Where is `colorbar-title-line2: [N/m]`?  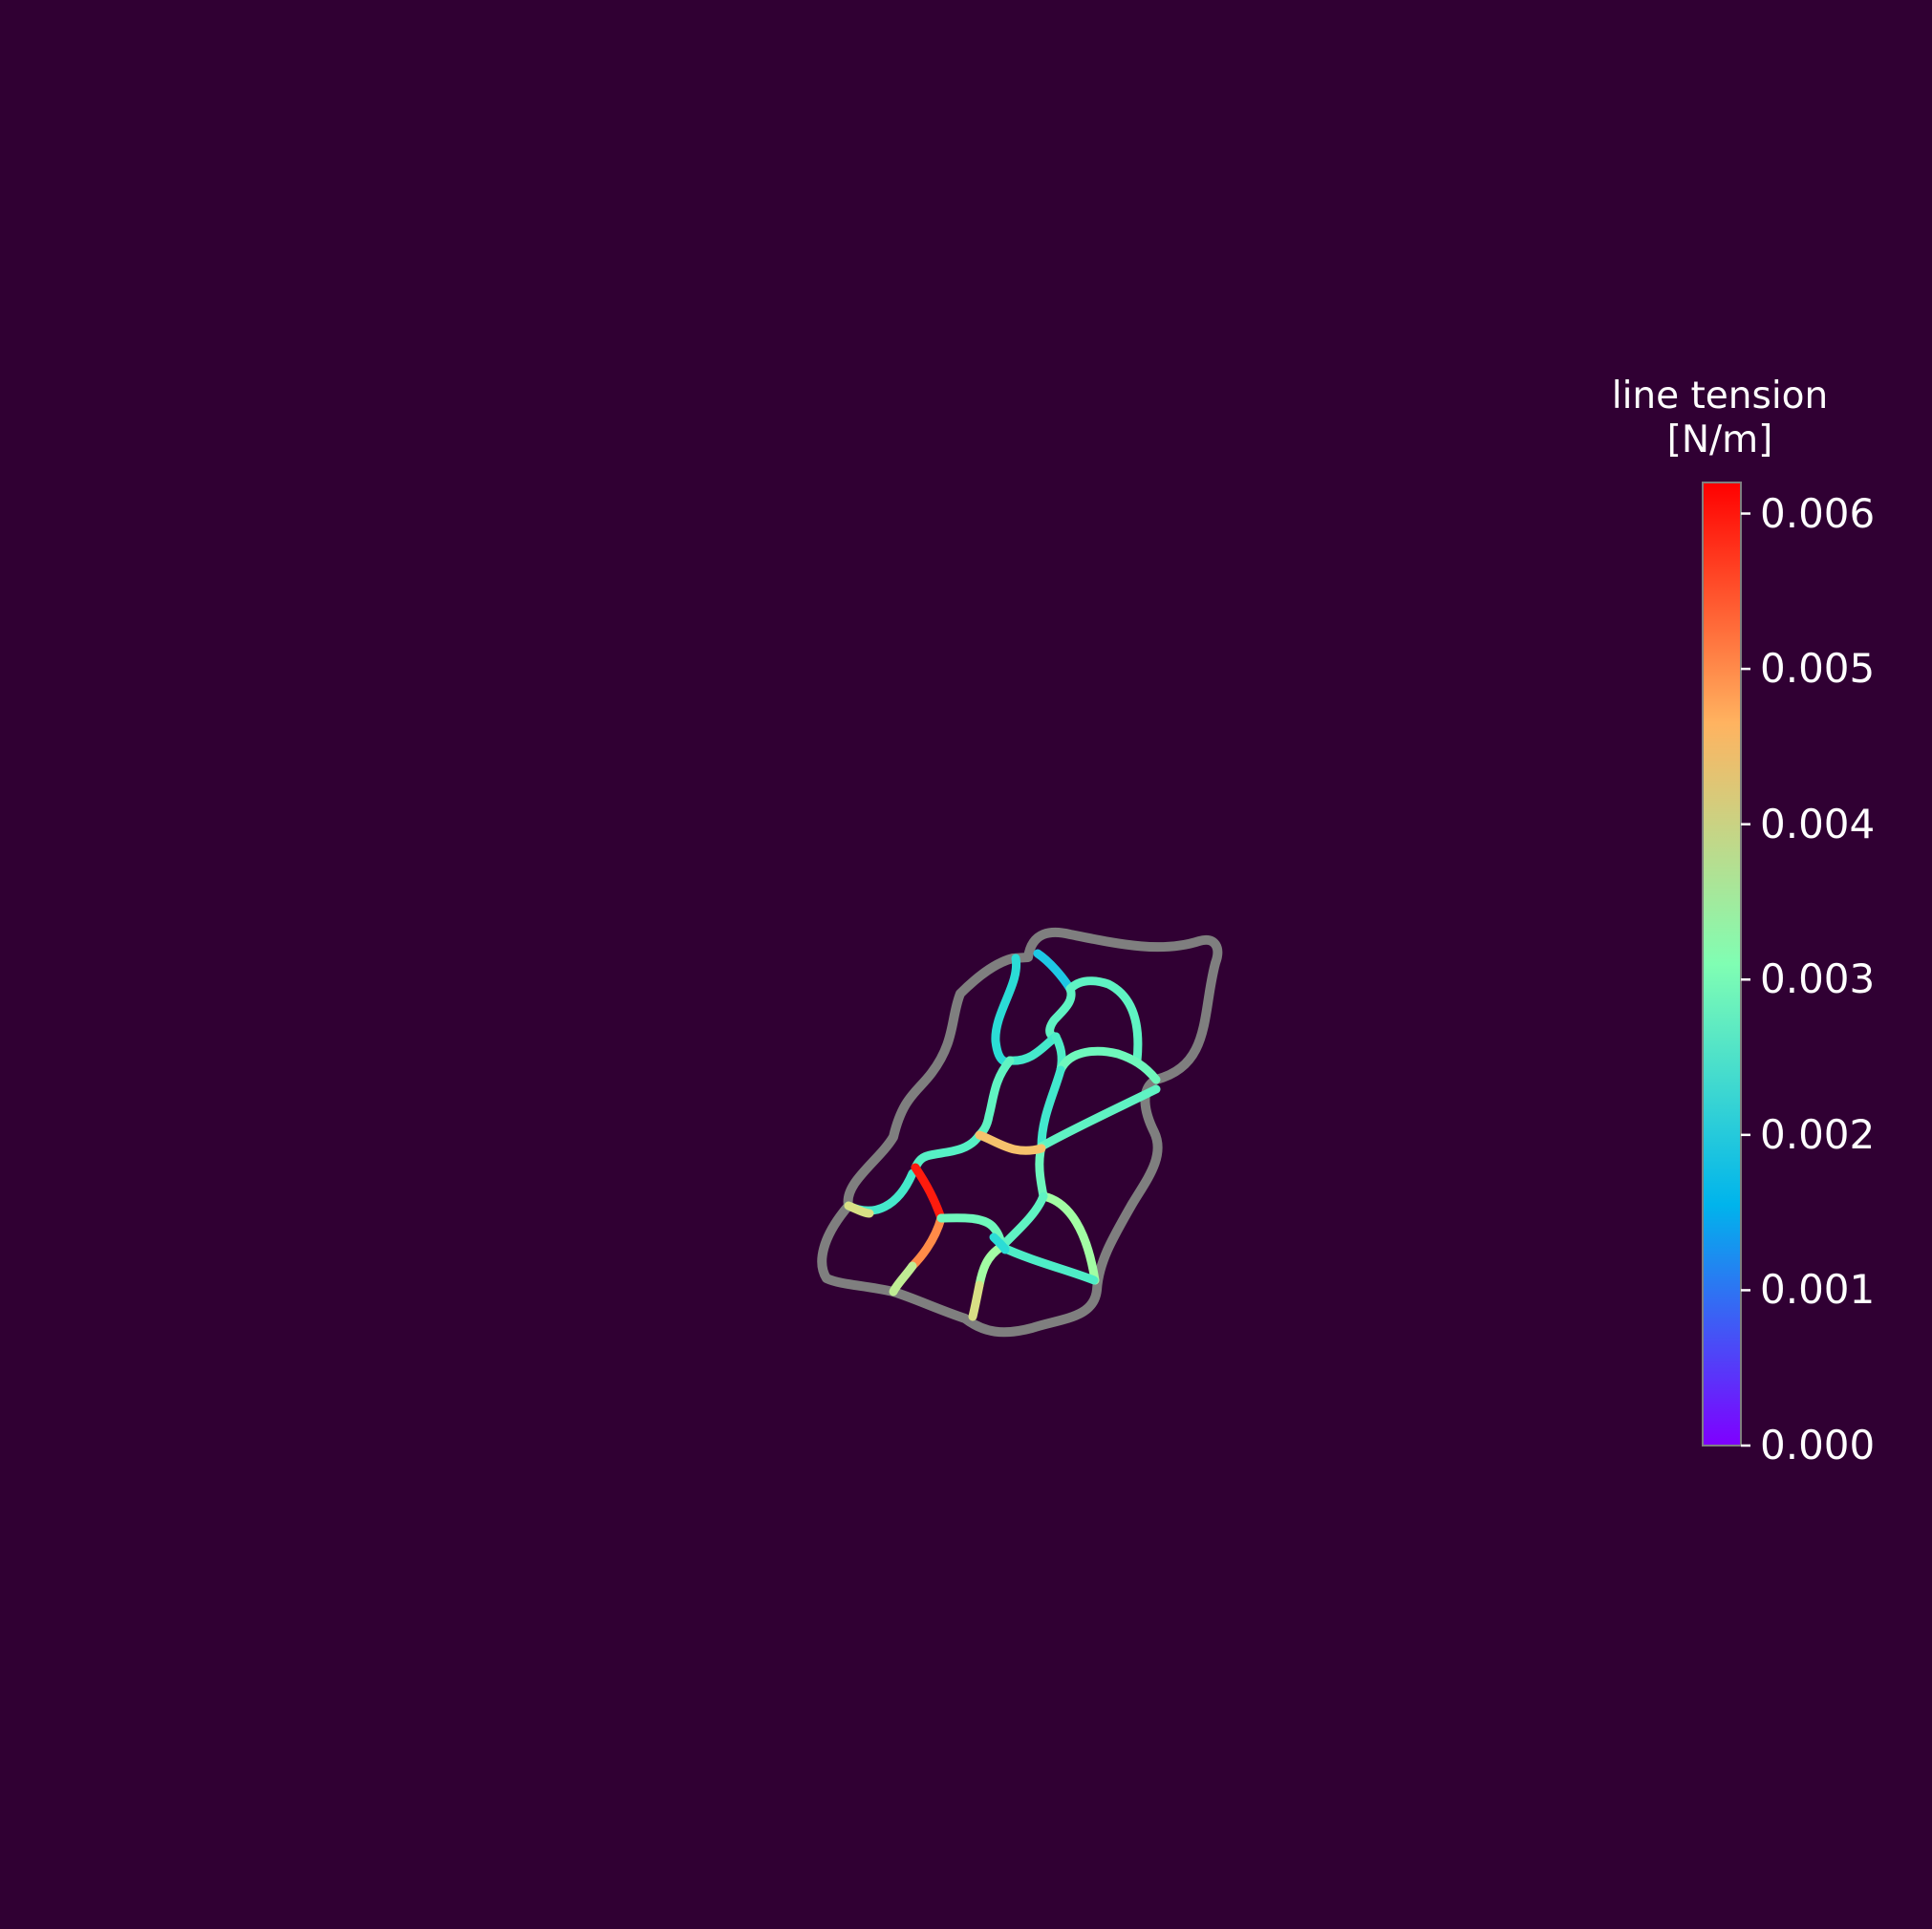
colorbar-title-line2: [N/m] is located at coordinates (1719, 439).